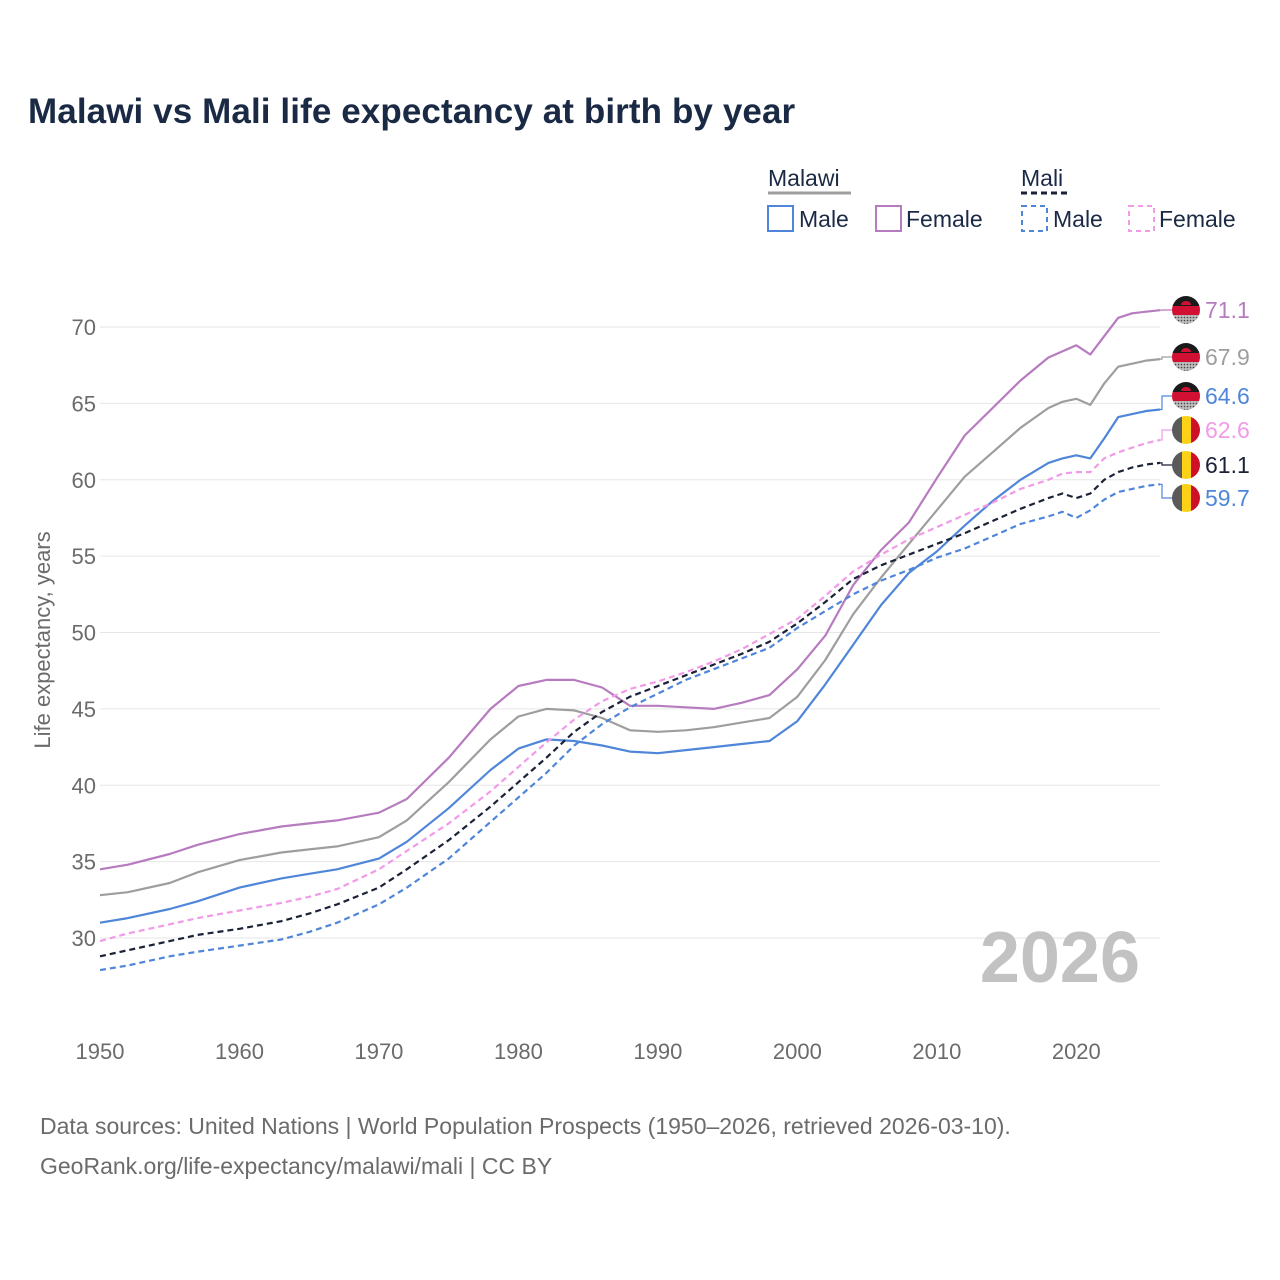 This screenshot has height=1280, width=1280. Describe the element at coordinates (888, 218) in the screenshot. I see `legend-malawi-female-swatch` at that location.